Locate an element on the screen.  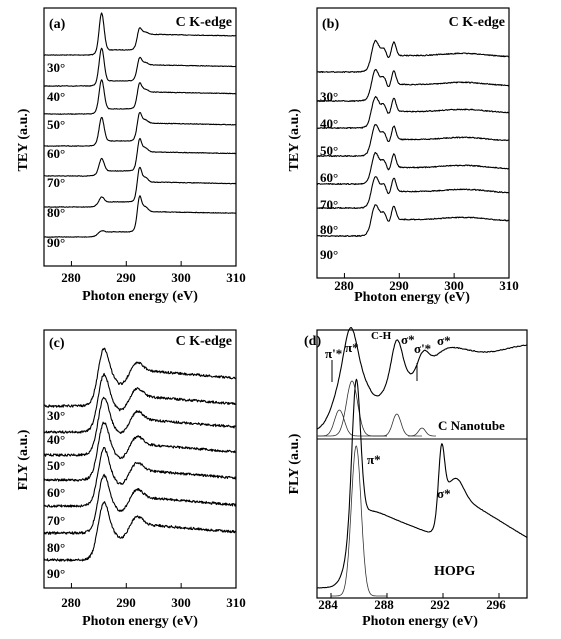
panel-d-nanotube-label: C Nanotube is located at coordinates (471, 425).